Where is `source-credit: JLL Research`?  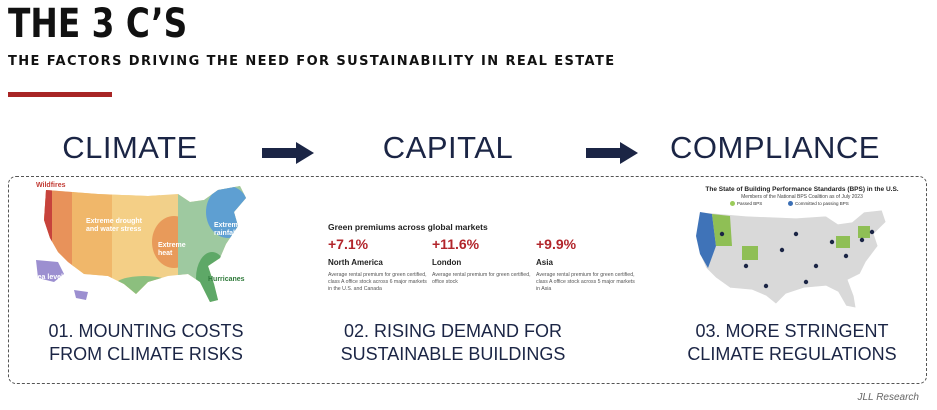 source-credit: JLL Research is located at coordinates (888, 397).